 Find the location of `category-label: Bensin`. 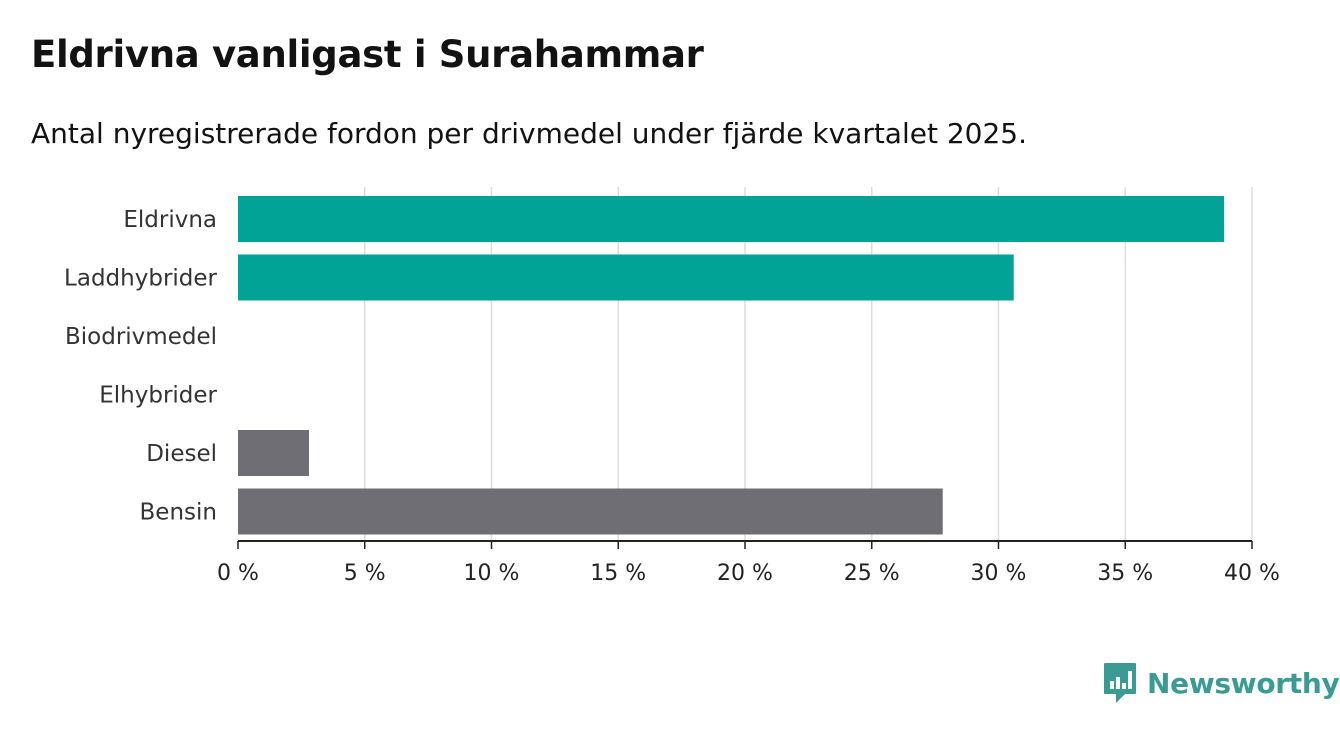

category-label: Bensin is located at coordinates (178, 513).